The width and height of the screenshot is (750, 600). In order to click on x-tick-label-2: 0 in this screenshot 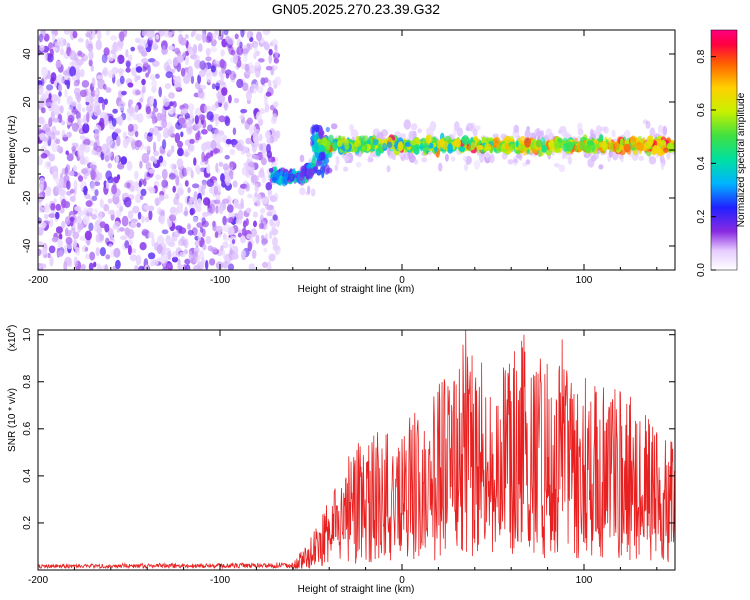, I will do `click(402, 580)`.